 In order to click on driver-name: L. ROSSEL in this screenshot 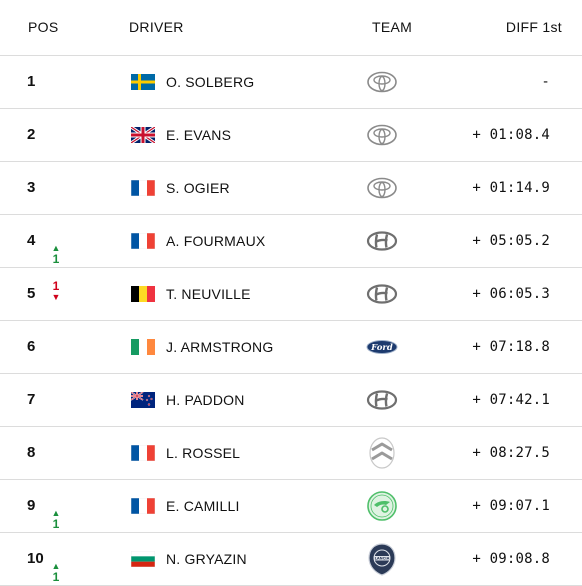, I will do `click(203, 453)`.